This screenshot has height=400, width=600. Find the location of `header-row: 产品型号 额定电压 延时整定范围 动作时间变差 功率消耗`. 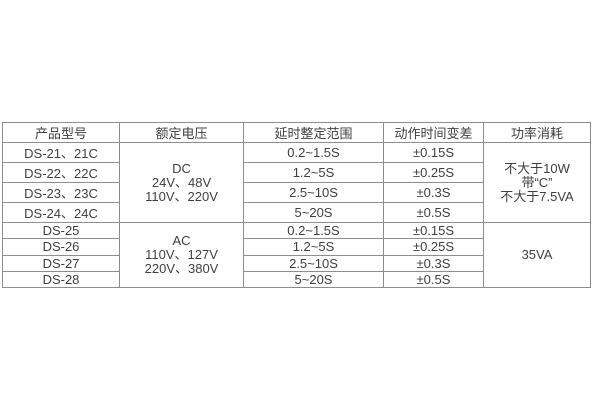

header-row: 产品型号 额定电压 延时整定范围 动作时间变差 功率消耗 is located at coordinates (296, 132).